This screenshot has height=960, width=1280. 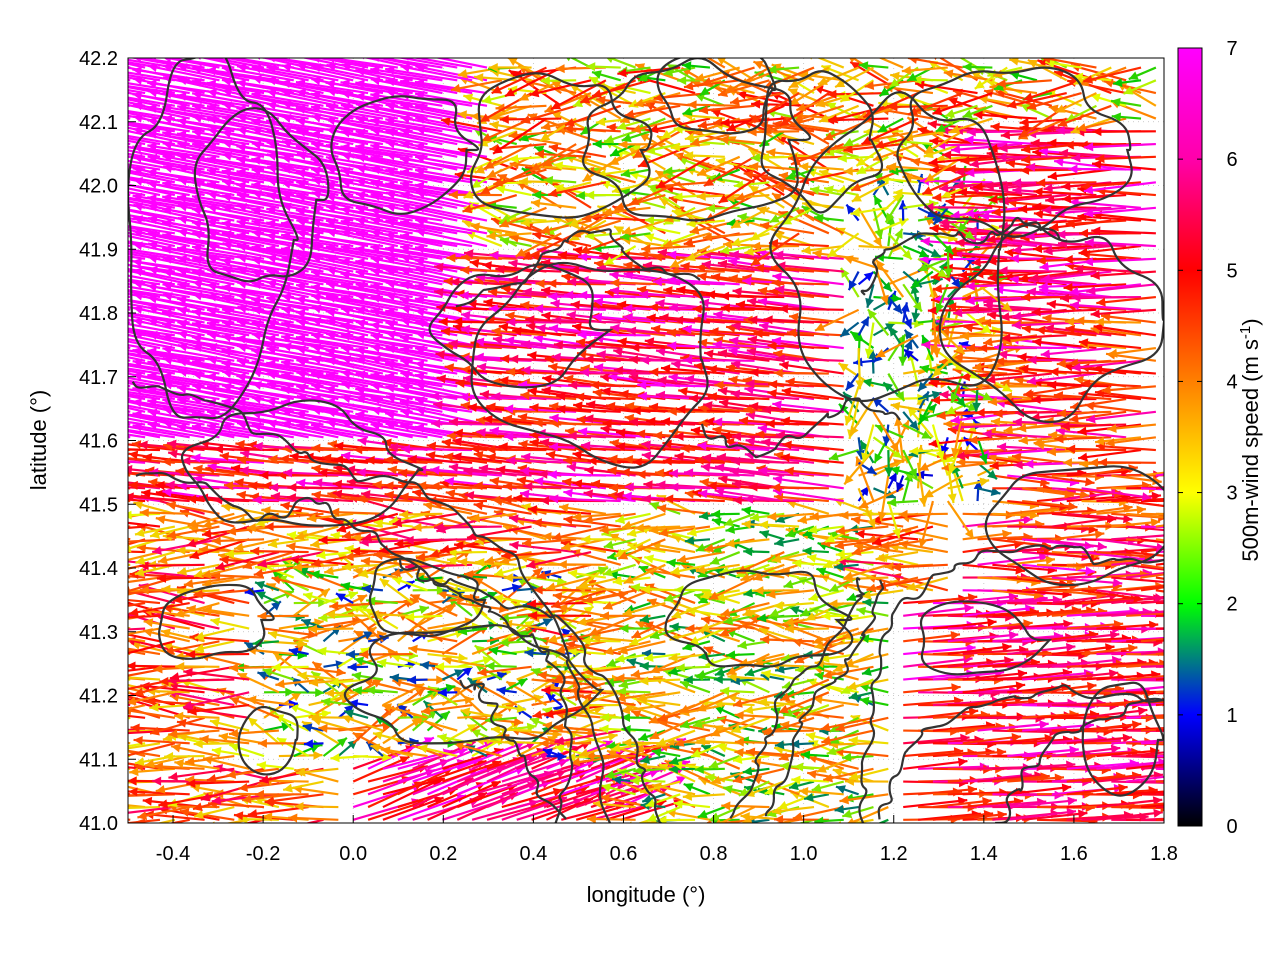 I want to click on y-tick-label: 41.2, so click(x=98, y=697).